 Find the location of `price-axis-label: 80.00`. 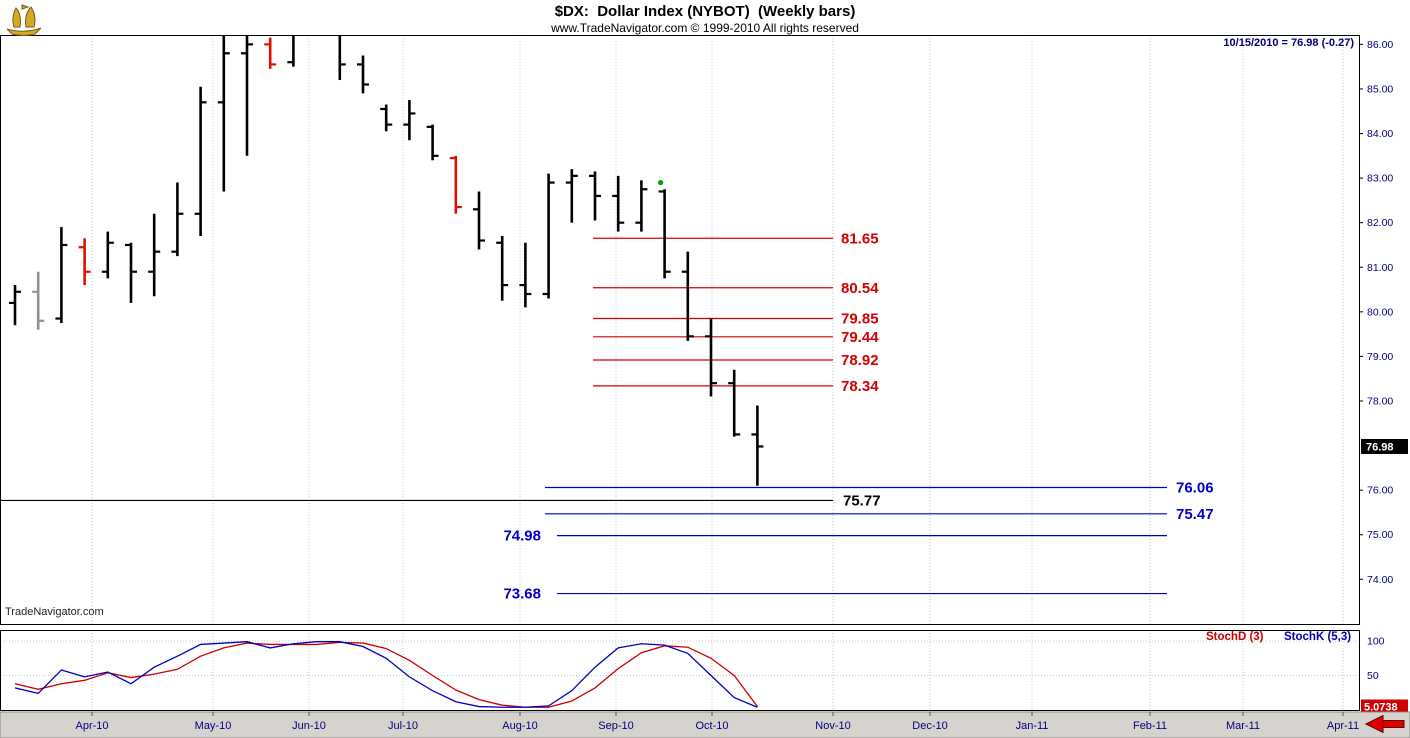

price-axis-label: 80.00 is located at coordinates (1380, 312).